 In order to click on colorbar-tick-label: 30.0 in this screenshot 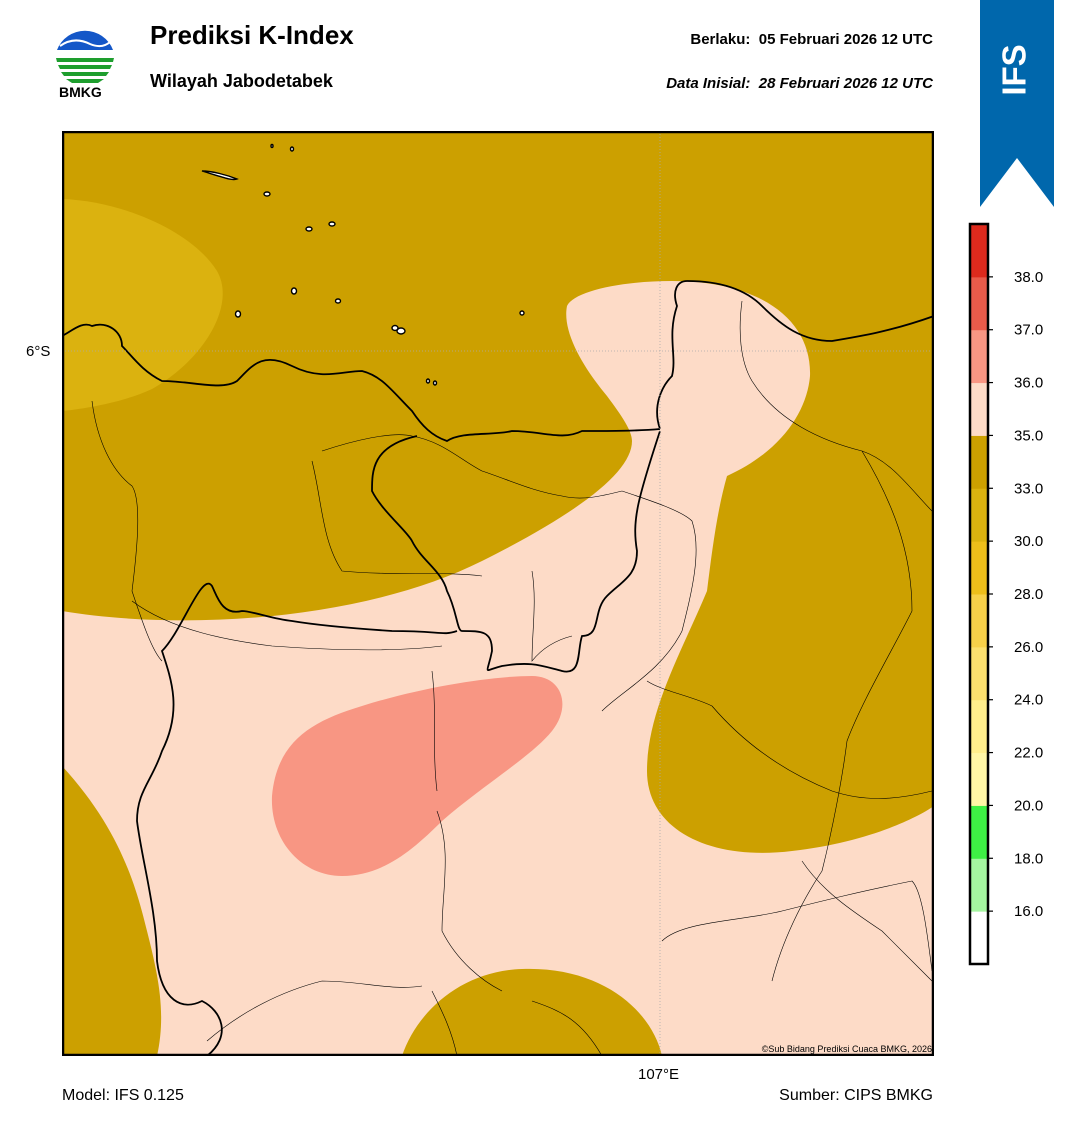, I will do `click(1028, 541)`.